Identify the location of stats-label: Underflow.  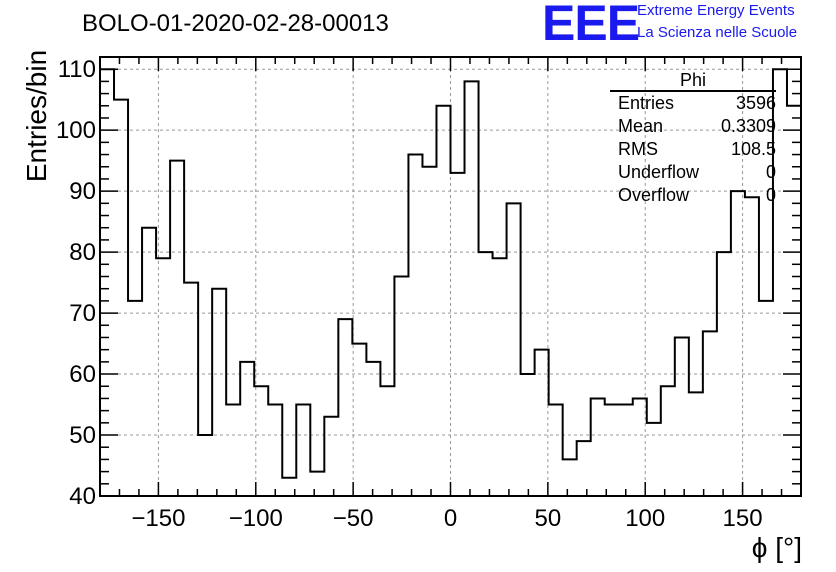
(659, 172).